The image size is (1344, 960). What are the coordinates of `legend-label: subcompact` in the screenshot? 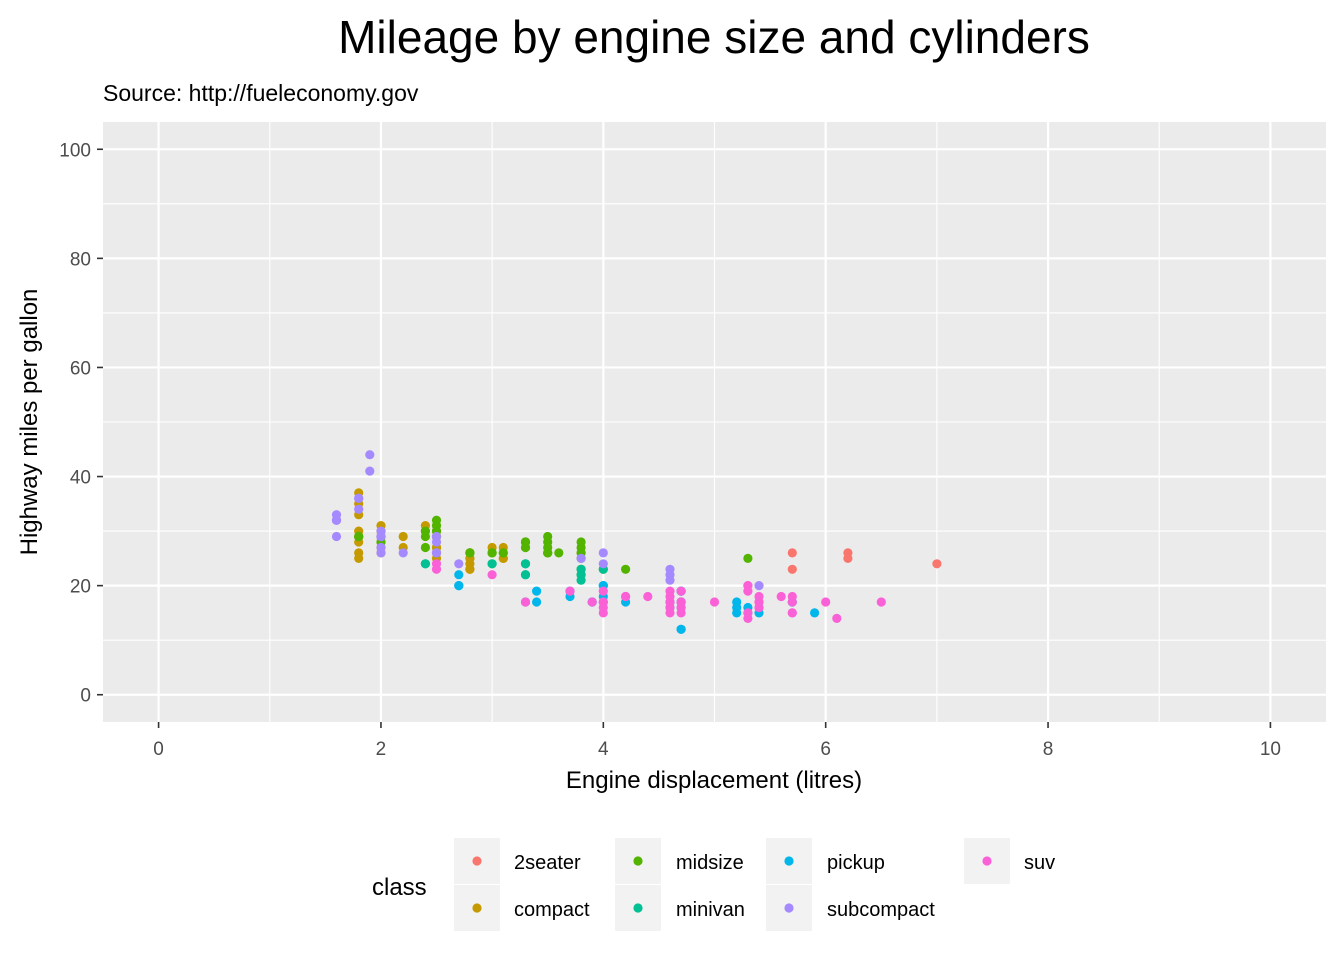 It's located at (881, 910).